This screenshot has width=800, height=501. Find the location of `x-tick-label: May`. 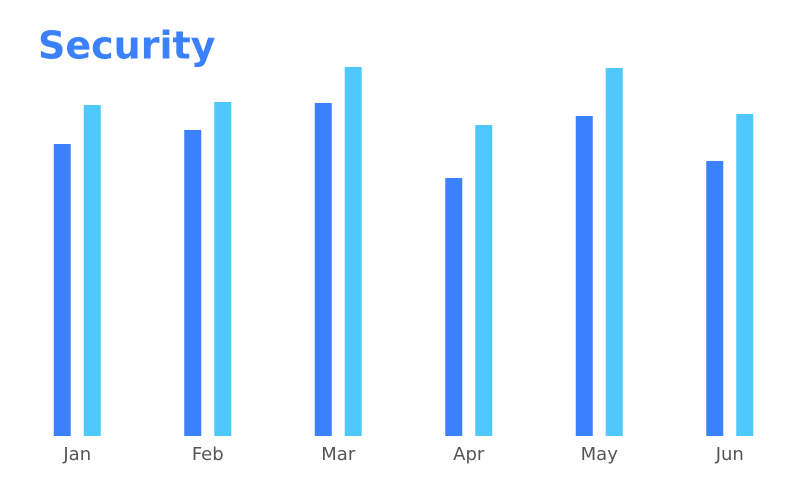

x-tick-label: May is located at coordinates (600, 454).